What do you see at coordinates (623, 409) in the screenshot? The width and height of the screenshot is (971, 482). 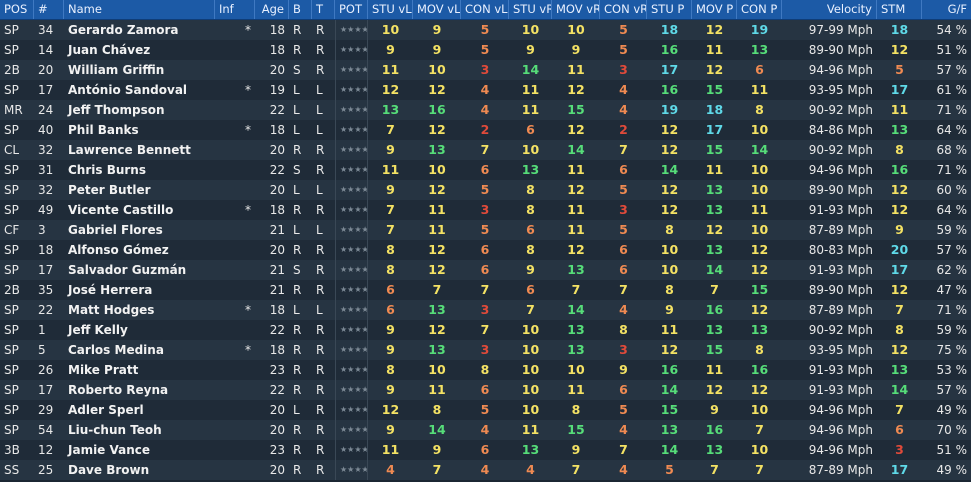 I see `cell-con-vr: 5` at bounding box center [623, 409].